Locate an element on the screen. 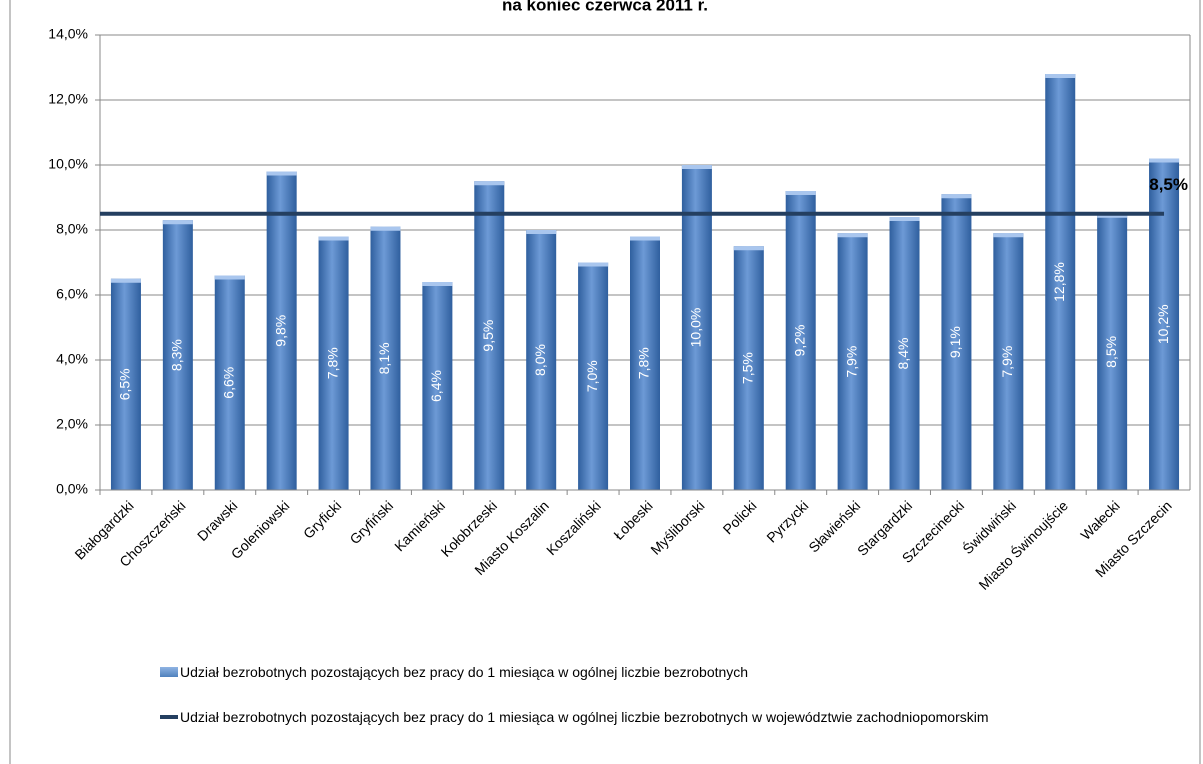  data-label: 10,0% is located at coordinates (696, 328).